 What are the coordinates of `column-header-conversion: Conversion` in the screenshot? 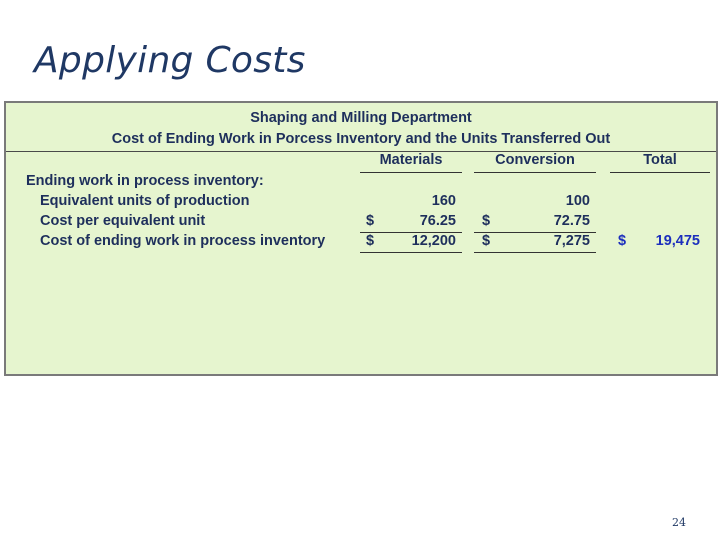 It's located at (535, 160).